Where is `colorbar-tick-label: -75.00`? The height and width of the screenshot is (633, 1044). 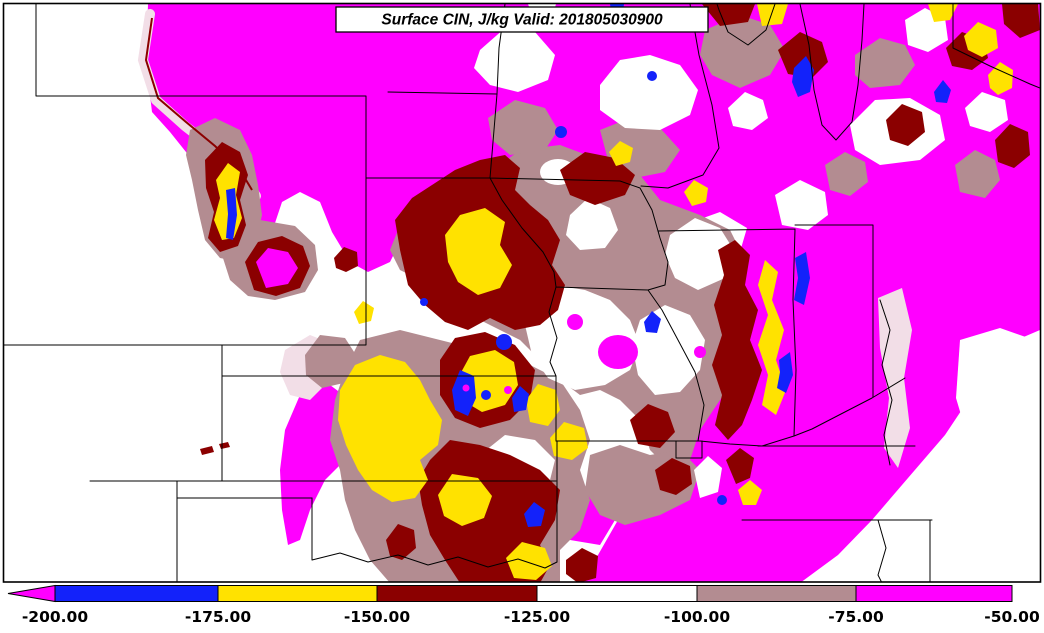 colorbar-tick-label: -75.00 is located at coordinates (856, 617).